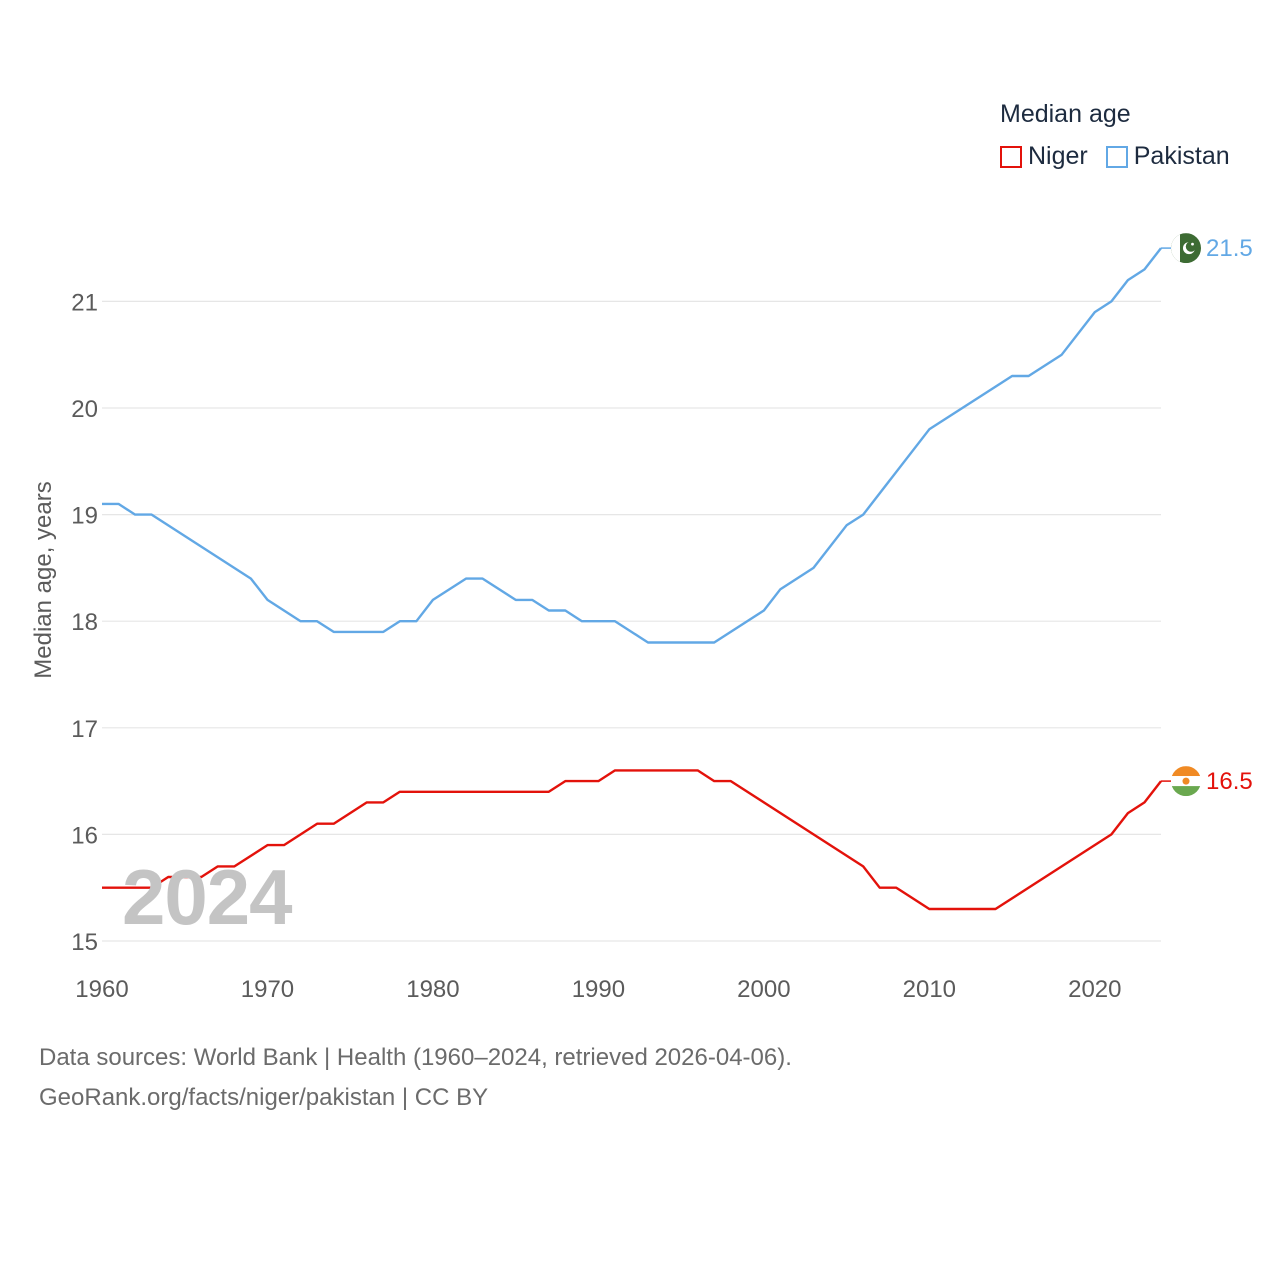  I want to click on legend: Niger Pakistan, so click(1124, 156).